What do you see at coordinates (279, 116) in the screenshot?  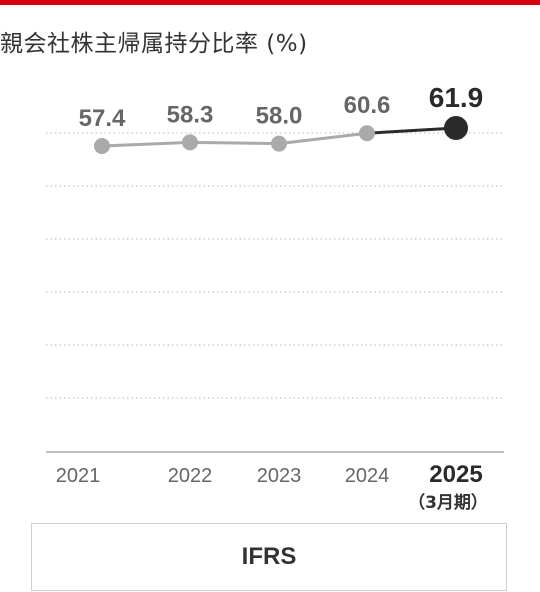 I see `data-label-2023: 58.0` at bounding box center [279, 116].